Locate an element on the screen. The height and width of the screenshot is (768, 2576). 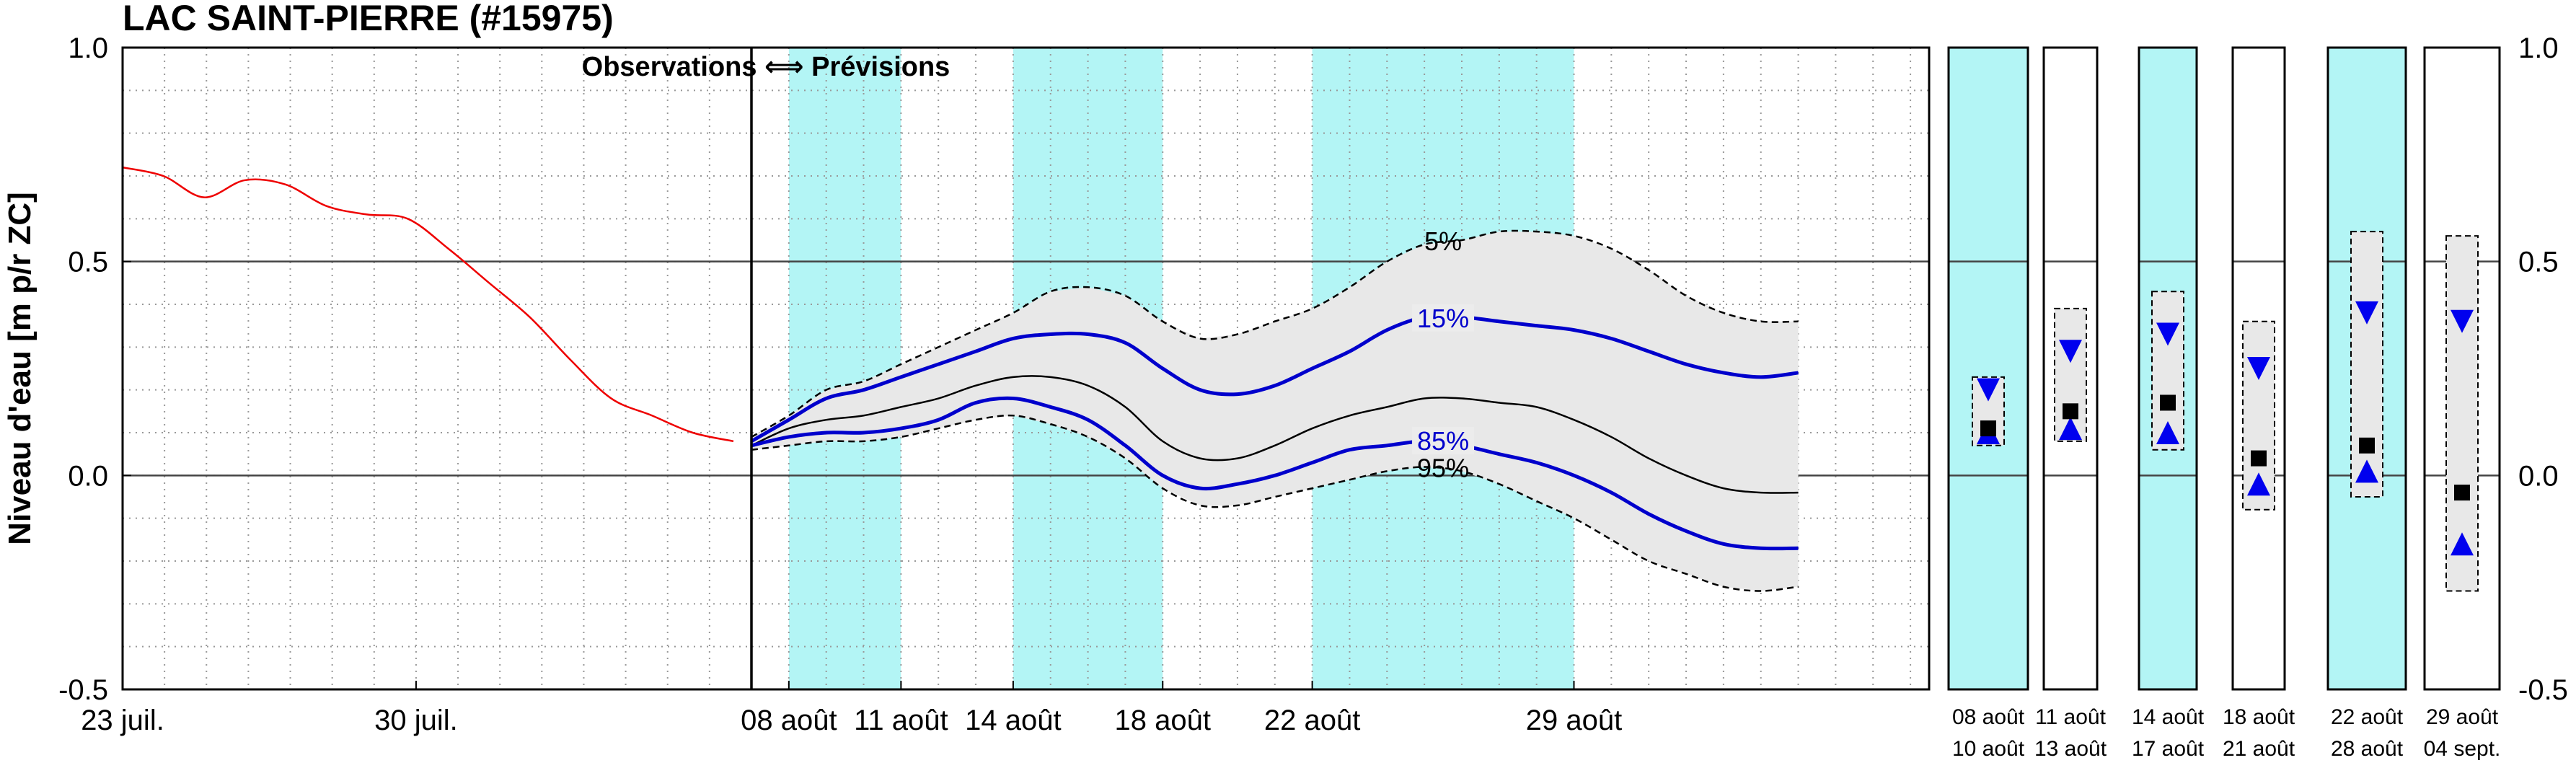
y-tick-right: -0.5 is located at coordinates (2543, 690).